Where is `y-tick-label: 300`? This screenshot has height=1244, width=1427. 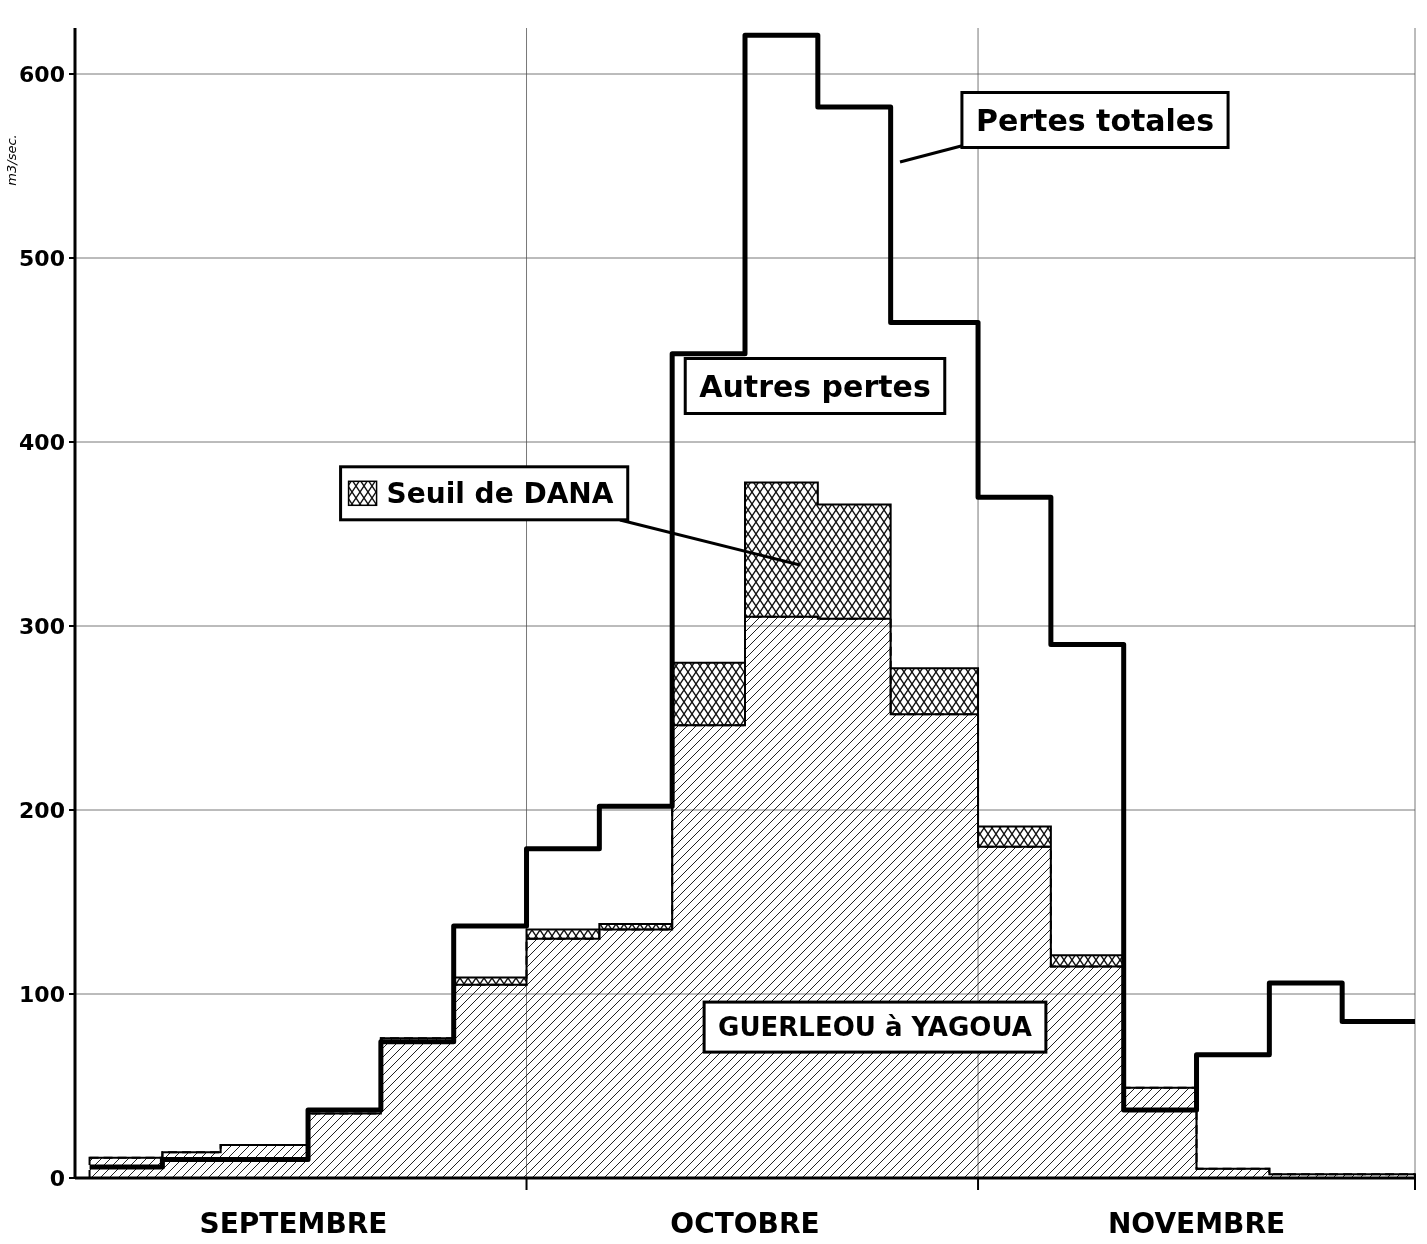
y-tick-label: 300 is located at coordinates (42, 626).